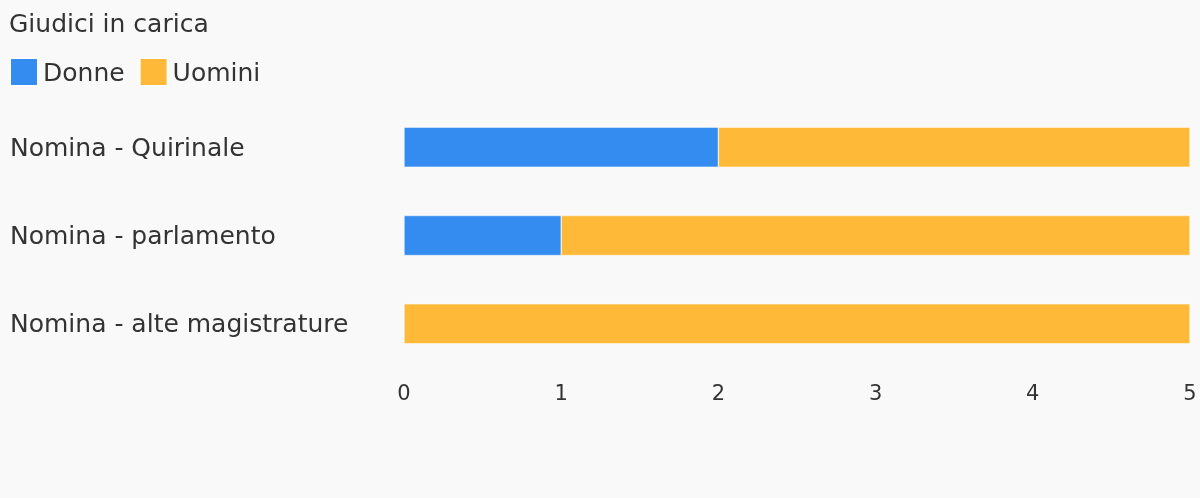 The image size is (1200, 498). I want to click on legend-label: Donne, so click(84, 72).